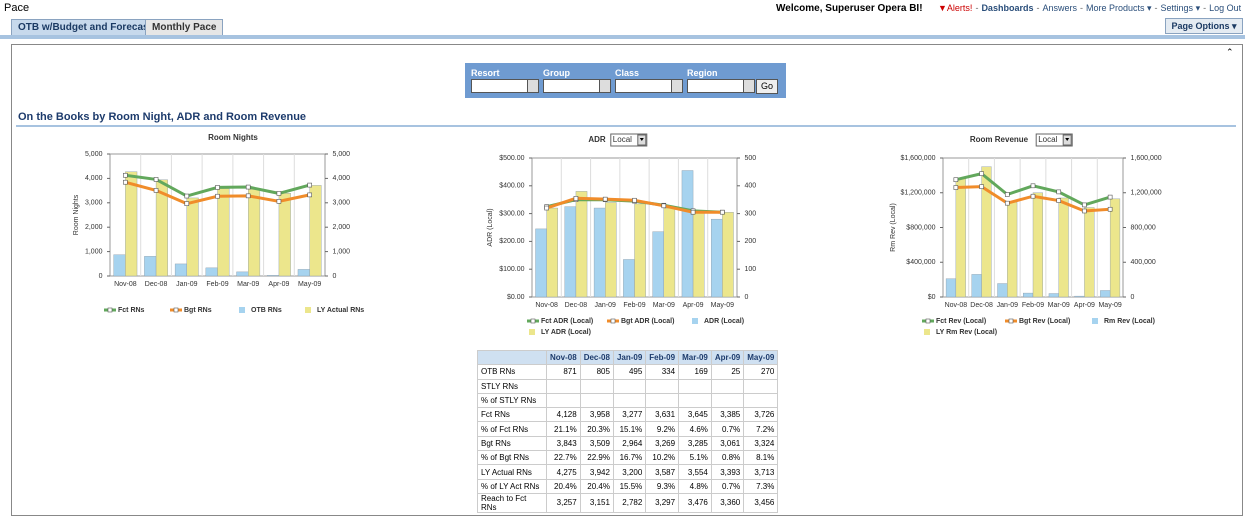  What do you see at coordinates (727, 502) in the screenshot?
I see `table-cell: 3,360` at bounding box center [727, 502].